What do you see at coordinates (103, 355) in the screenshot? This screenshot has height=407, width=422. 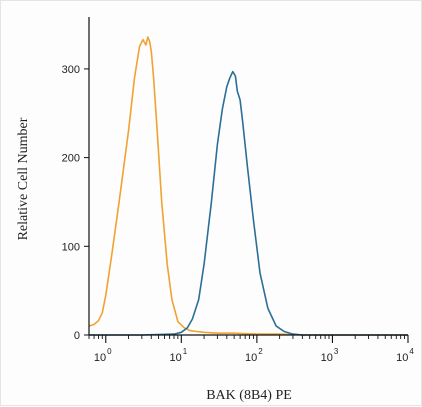 I see `x-tick-label: 10⁰` at bounding box center [103, 355].